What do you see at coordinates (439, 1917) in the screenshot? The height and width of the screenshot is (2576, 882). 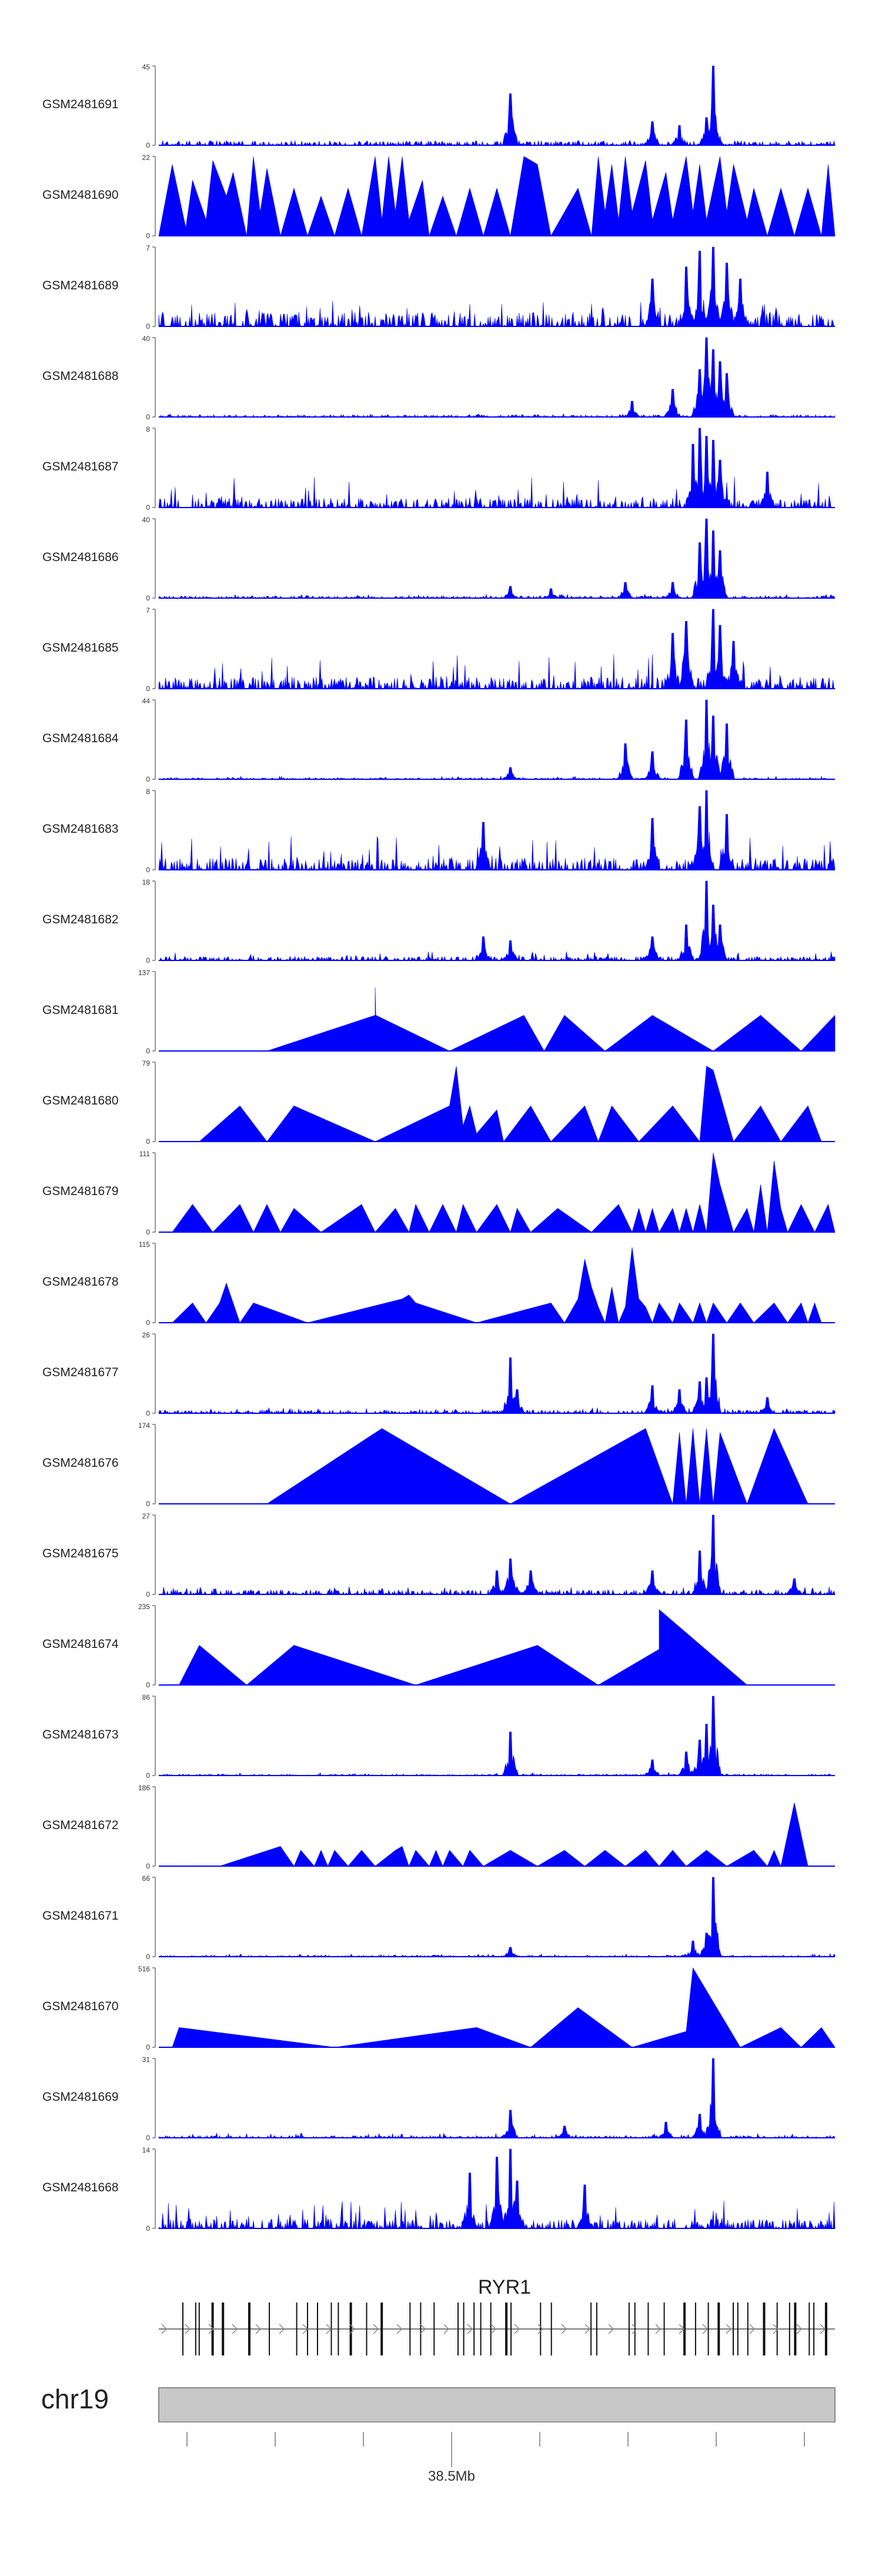 I see `track-GSM2481671: GSM2481671 66 0` at bounding box center [439, 1917].